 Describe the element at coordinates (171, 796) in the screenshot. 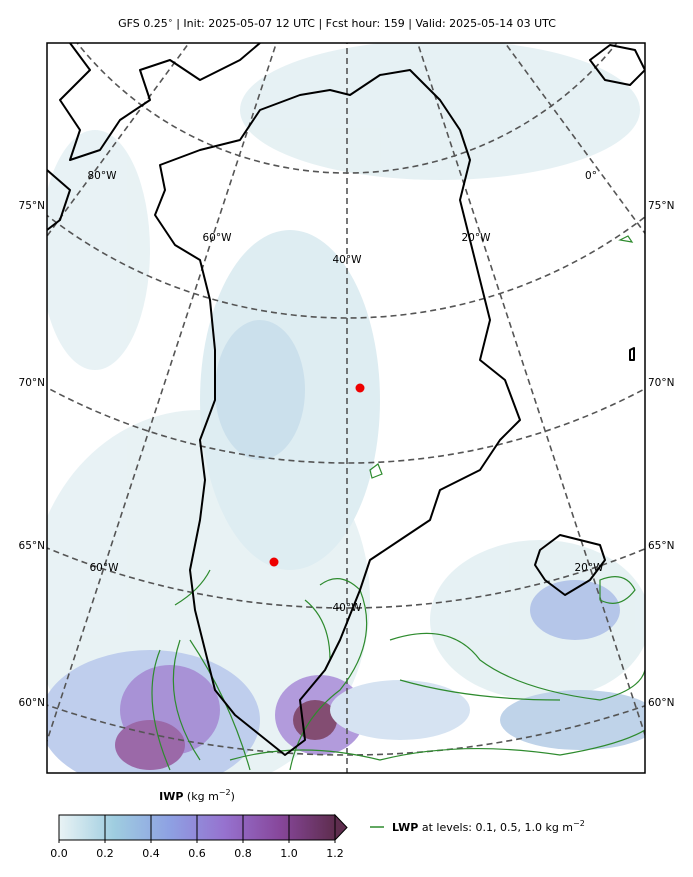

I see `colorbar-label: IWP` at that location.